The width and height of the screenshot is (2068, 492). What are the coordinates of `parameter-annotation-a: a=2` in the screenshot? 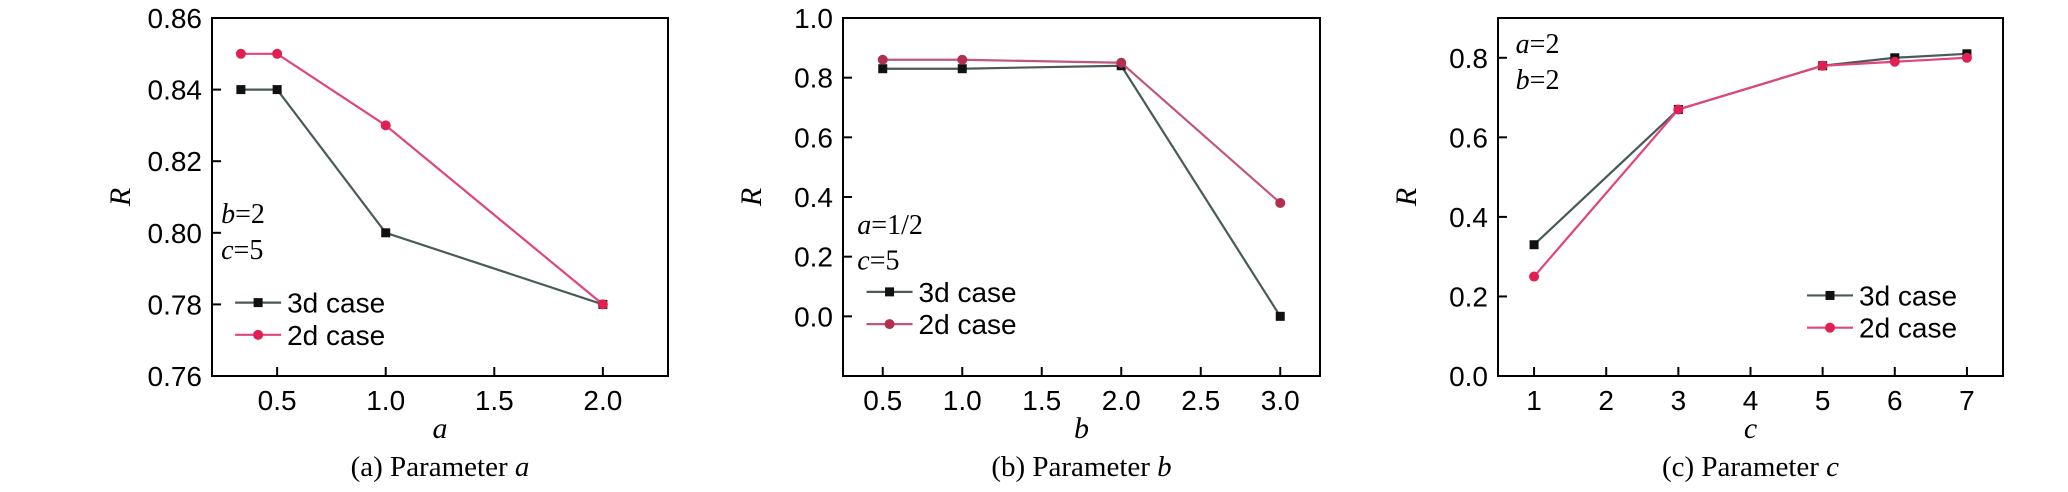 It's located at (1538, 44).